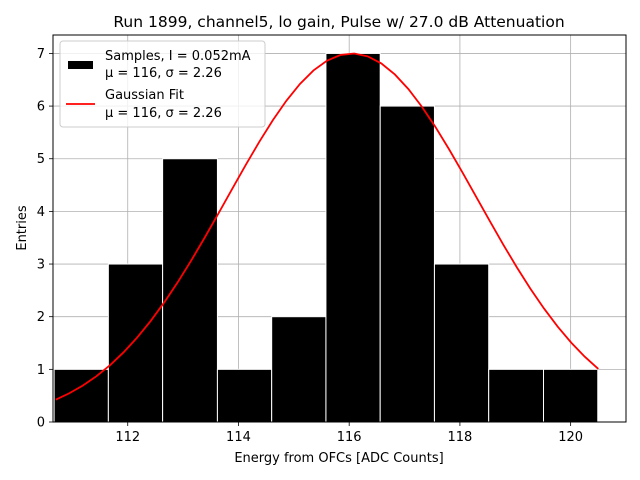 This screenshot has height=480, width=640. What do you see at coordinates (41, 54) in the screenshot?
I see `y-tick-label: 7` at bounding box center [41, 54].